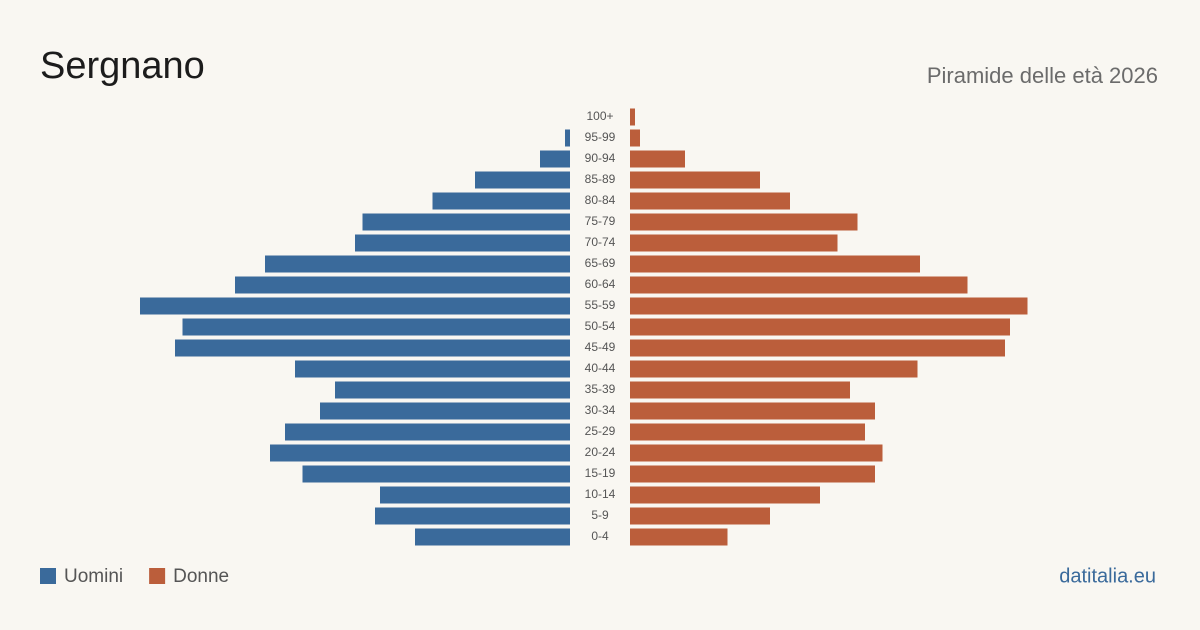 This screenshot has width=1200, height=630. I want to click on age-label: 15-19, so click(600, 473).